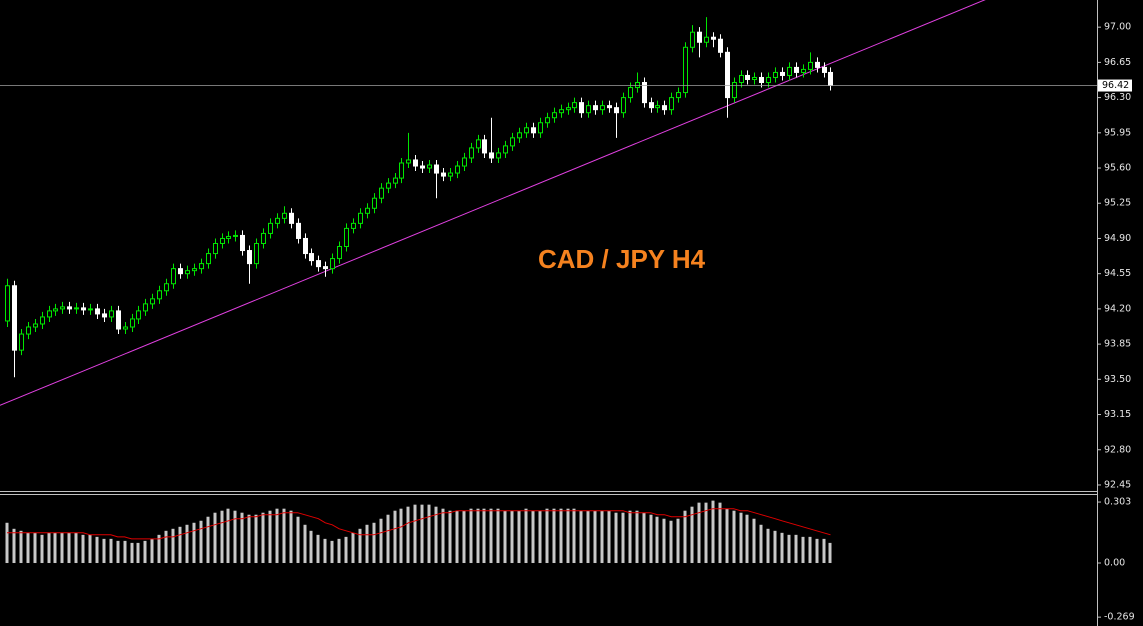 Image resolution: width=1143 pixels, height=626 pixels. I want to click on y-tick-label: 92.45, so click(1117, 484).